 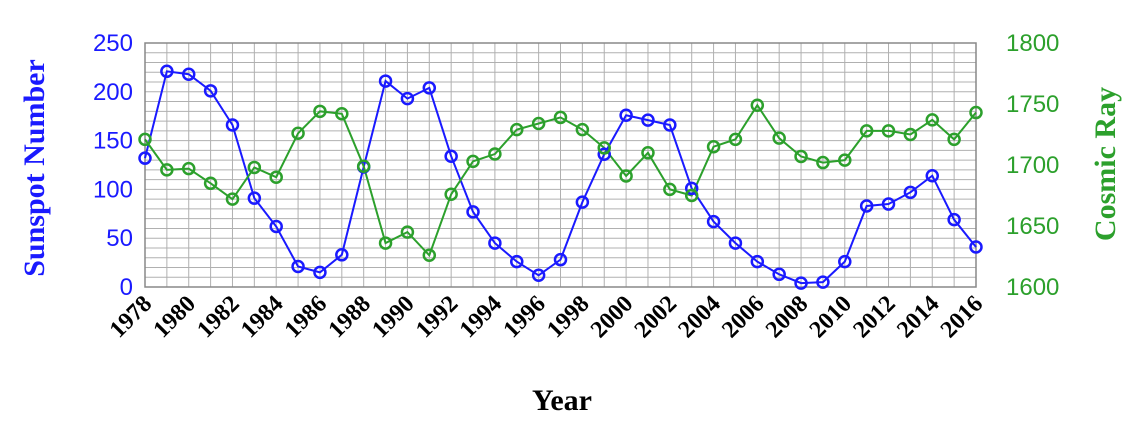 I want to click on x-tick-label: 2004, so click(x=699, y=317).